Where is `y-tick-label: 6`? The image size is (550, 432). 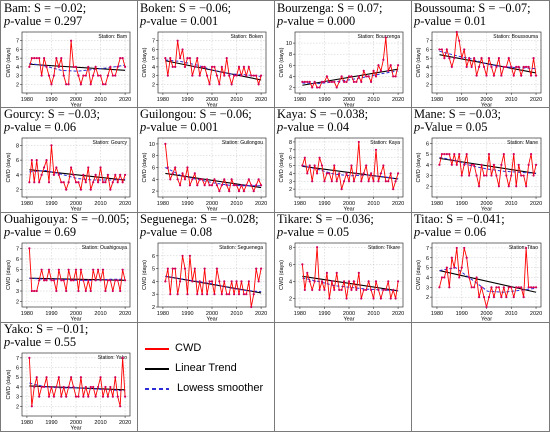 y-tick-label: 6 is located at coordinates (290, 66).